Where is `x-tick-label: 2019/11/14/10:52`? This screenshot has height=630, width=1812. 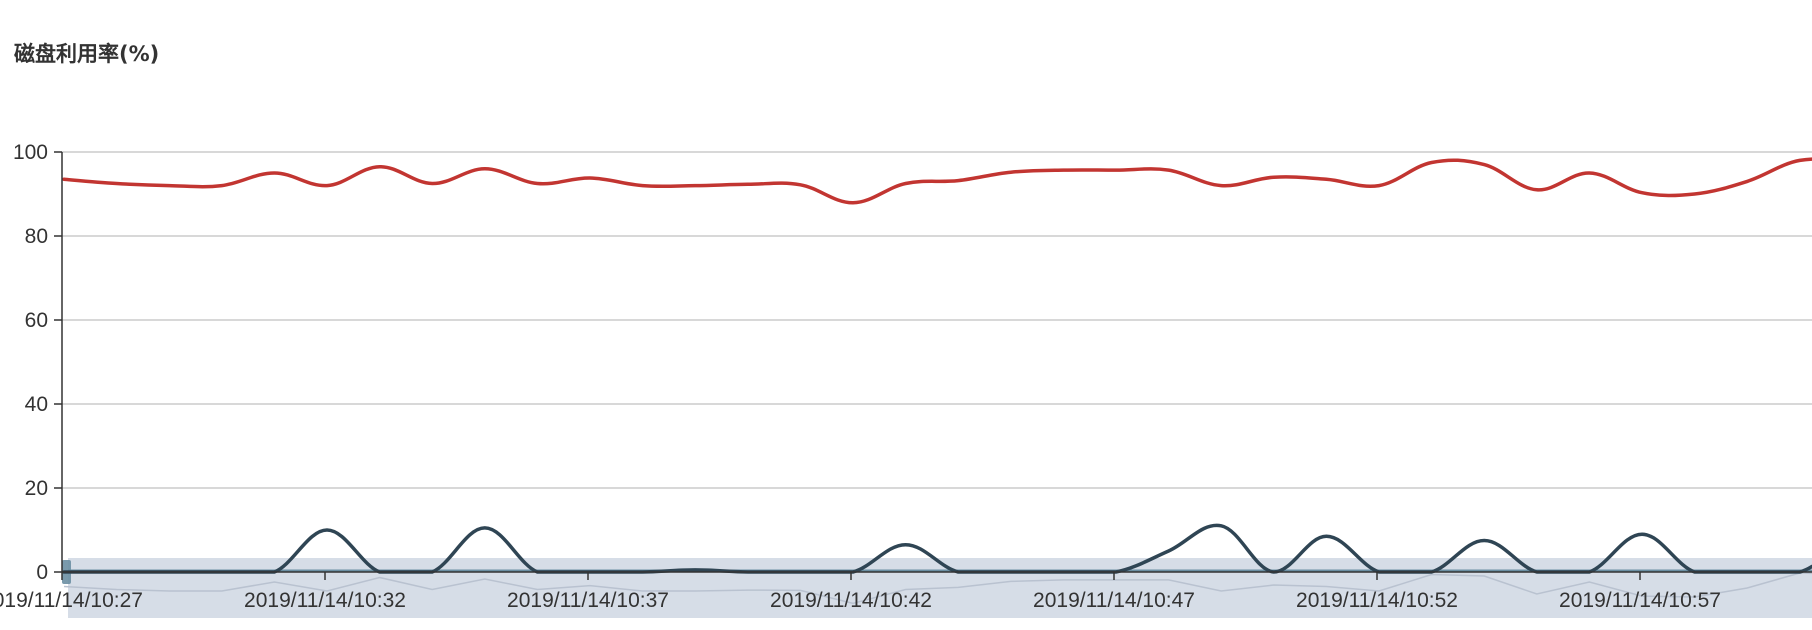 x-tick-label: 2019/11/14/10:52 is located at coordinates (1377, 600).